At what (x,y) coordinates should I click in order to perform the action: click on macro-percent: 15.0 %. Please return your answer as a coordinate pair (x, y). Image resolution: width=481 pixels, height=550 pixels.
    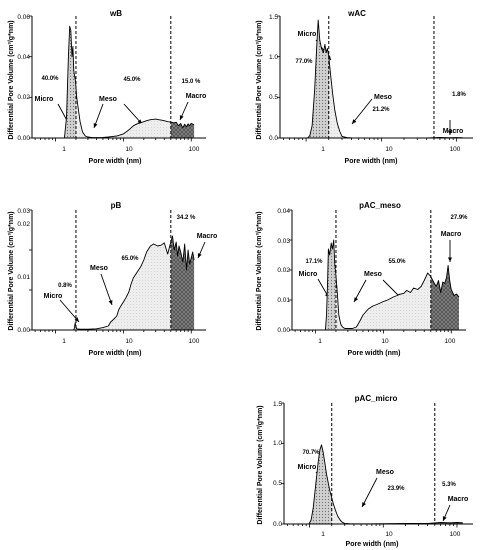
    Looking at the image, I should click on (191, 82).